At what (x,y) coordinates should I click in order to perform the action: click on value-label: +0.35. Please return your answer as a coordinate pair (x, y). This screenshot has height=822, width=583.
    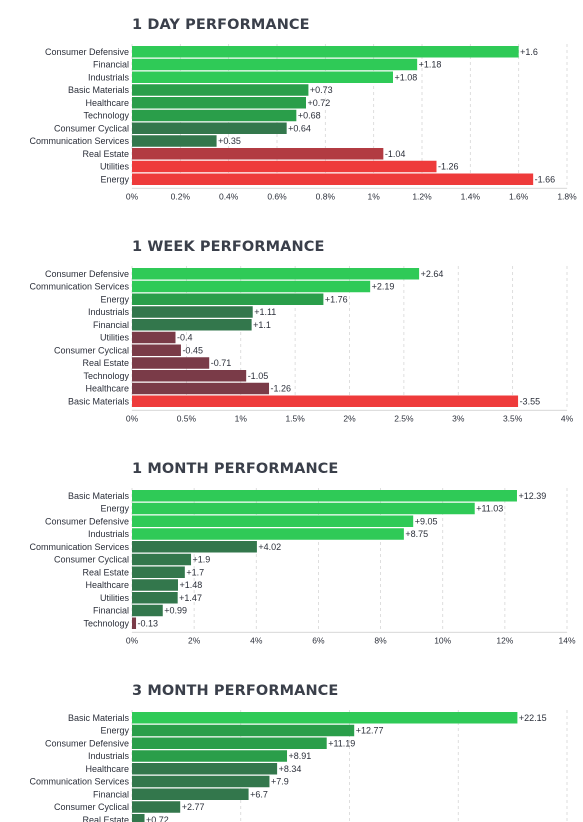
    Looking at the image, I should click on (229, 141).